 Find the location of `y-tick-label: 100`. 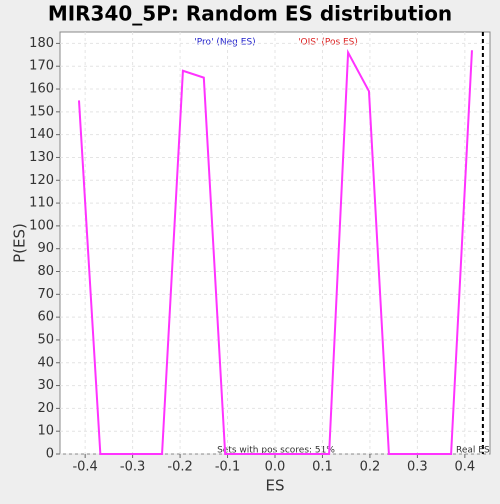

y-tick-label: 100 is located at coordinates (41, 225).